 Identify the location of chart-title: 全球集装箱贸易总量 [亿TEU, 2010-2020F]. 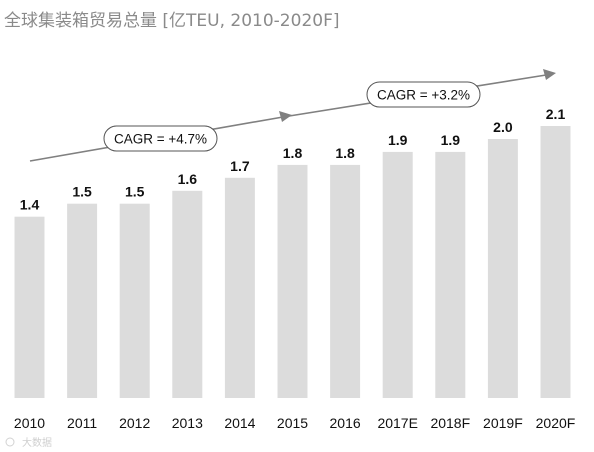
(171, 21).